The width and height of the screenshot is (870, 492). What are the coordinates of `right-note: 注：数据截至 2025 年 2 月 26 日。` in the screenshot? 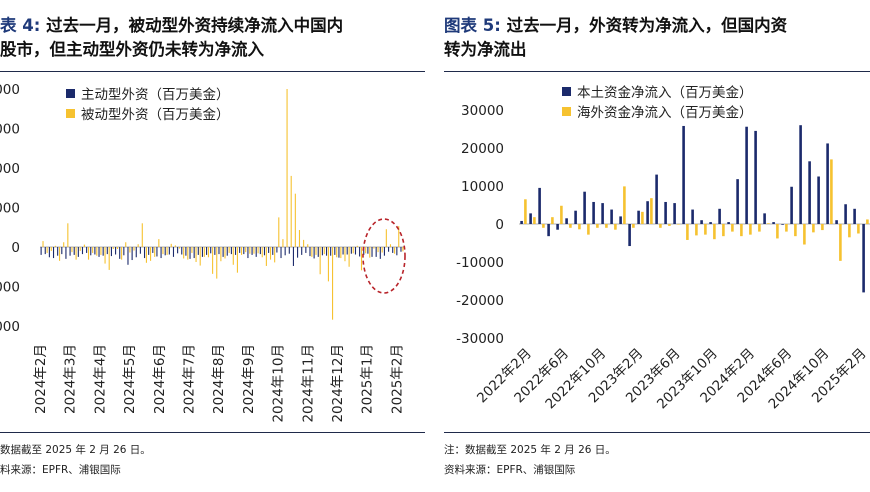 It's located at (530, 450).